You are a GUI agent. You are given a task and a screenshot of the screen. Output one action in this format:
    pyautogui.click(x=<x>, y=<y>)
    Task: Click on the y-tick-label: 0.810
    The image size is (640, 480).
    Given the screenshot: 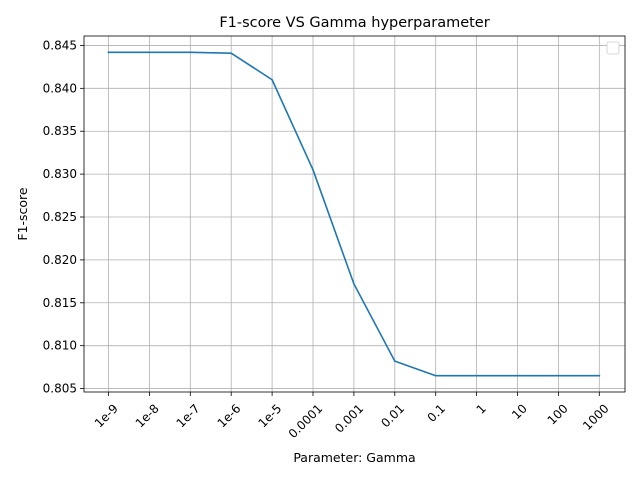 What is the action you would take?
    pyautogui.click(x=60, y=346)
    